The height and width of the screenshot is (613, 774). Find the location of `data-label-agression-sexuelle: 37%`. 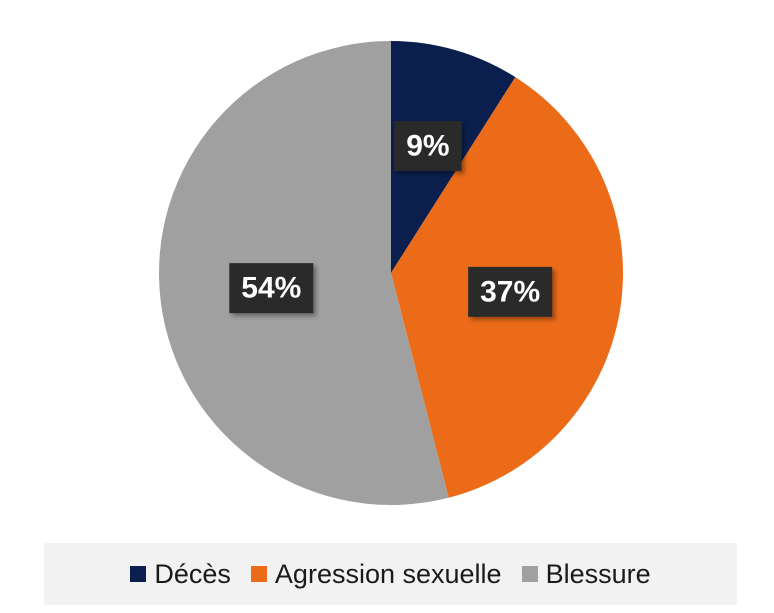

data-label-agression-sexuelle: 37% is located at coordinates (510, 291).